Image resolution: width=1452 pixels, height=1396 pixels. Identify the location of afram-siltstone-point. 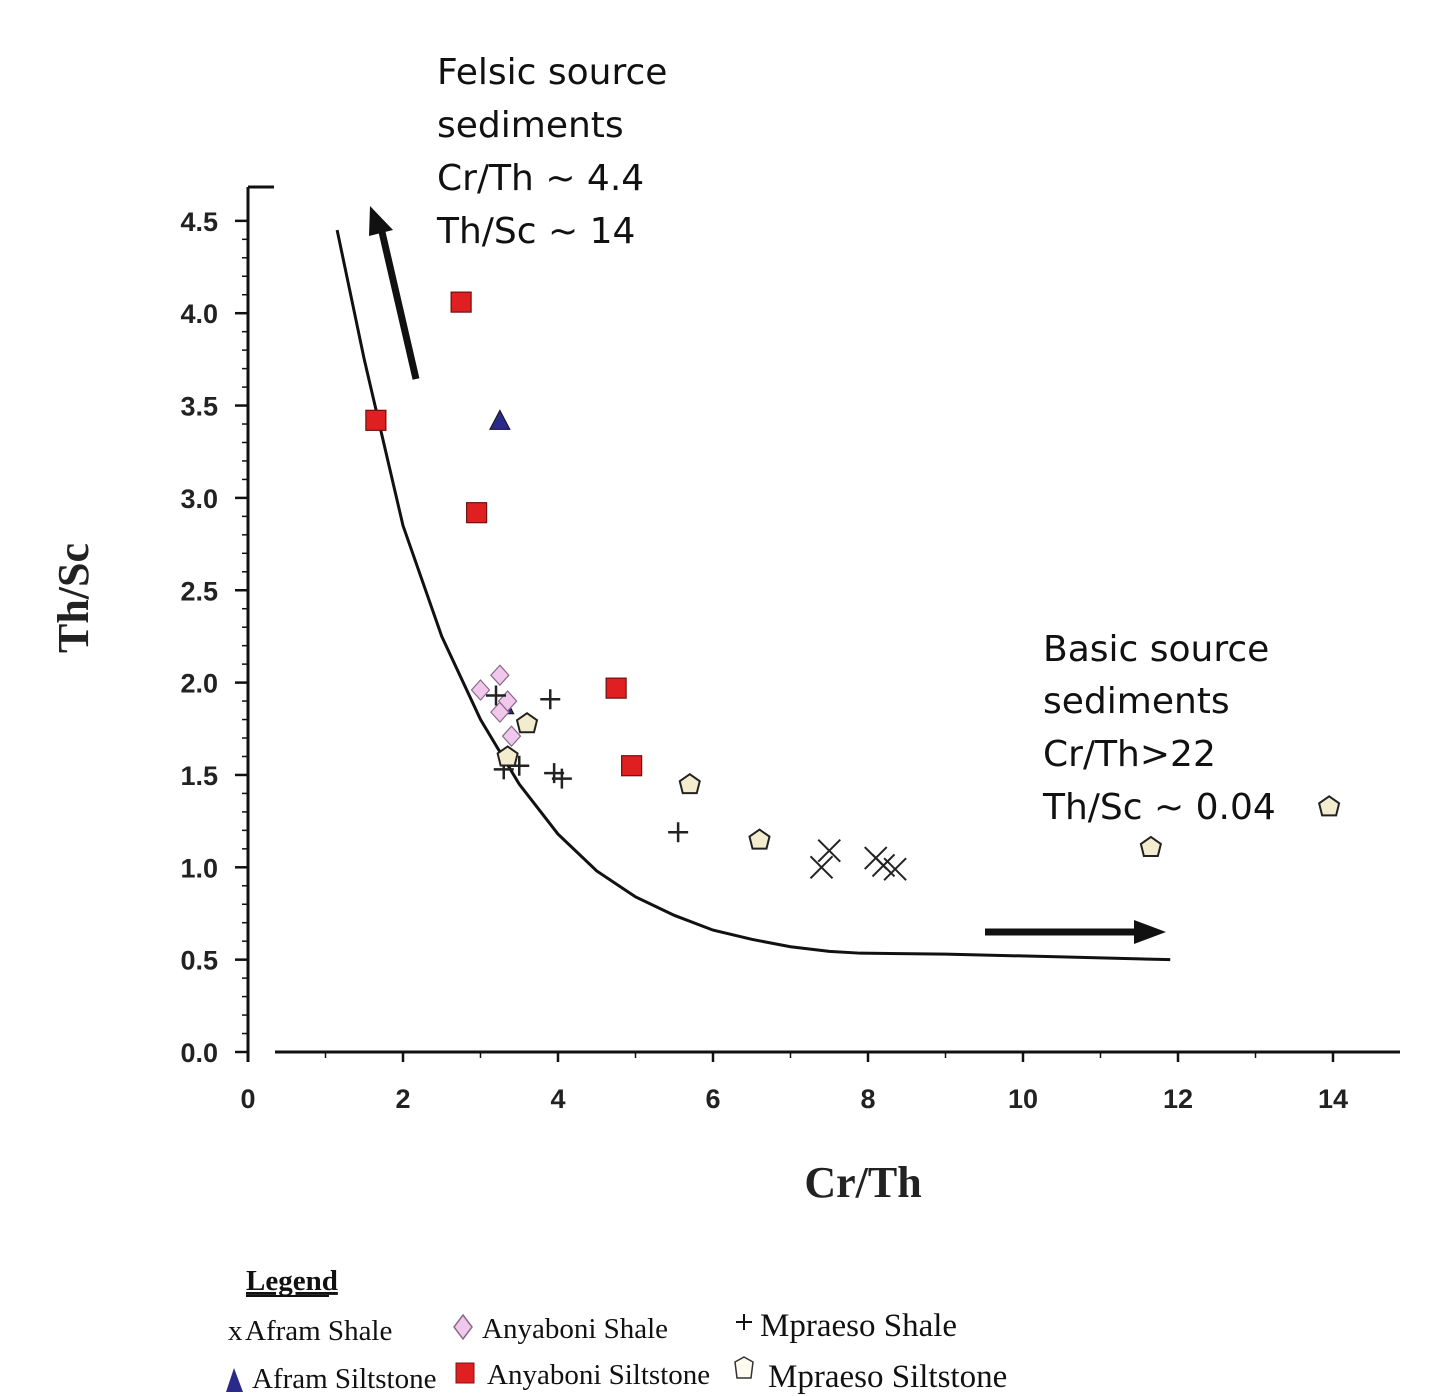
(500, 419).